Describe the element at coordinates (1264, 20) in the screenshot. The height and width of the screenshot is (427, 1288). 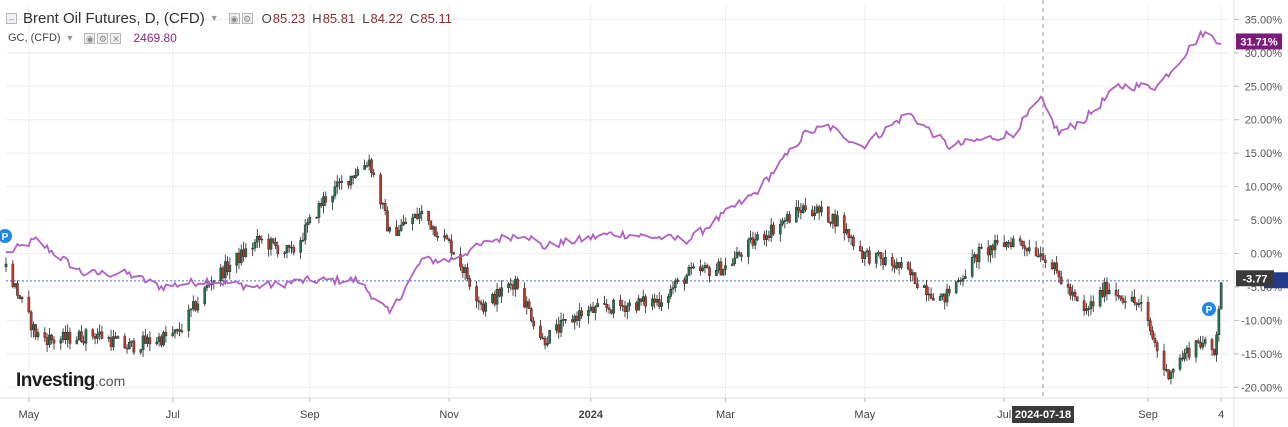
I see `y-tick-label: 35.00%` at that location.